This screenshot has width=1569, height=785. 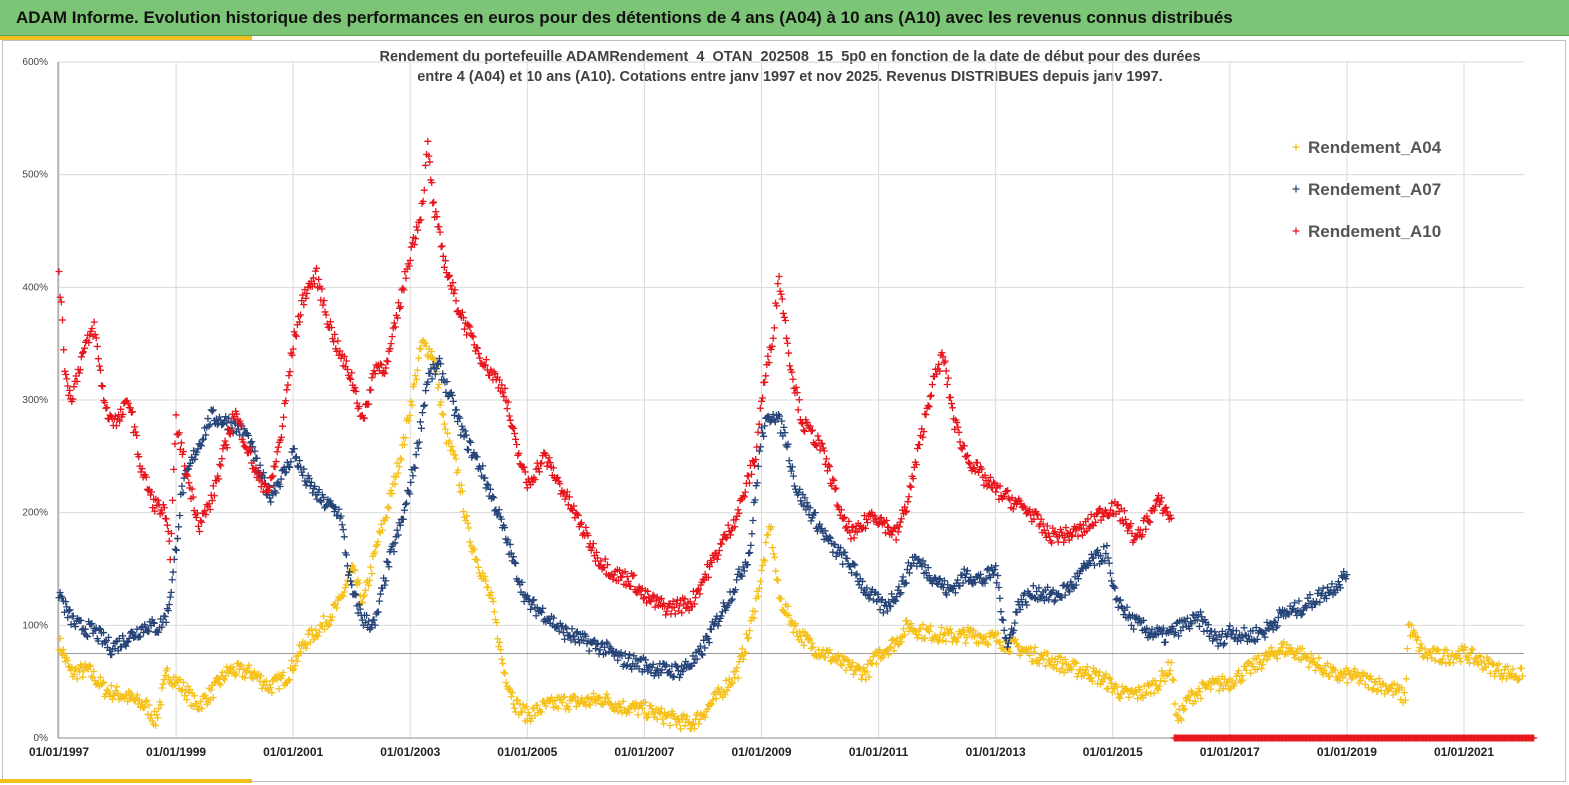 What do you see at coordinates (176, 752) in the screenshot?
I see `x-tick-label: 01/01/1999` at bounding box center [176, 752].